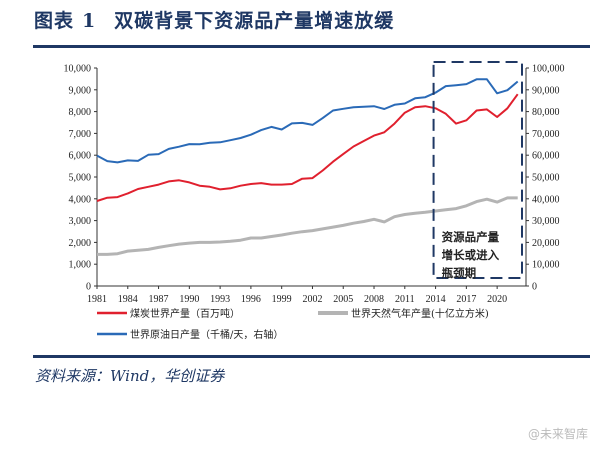 The height and width of the screenshot is (452, 600). What do you see at coordinates (311, 46) in the screenshot?
I see `title-rule` at bounding box center [311, 46].